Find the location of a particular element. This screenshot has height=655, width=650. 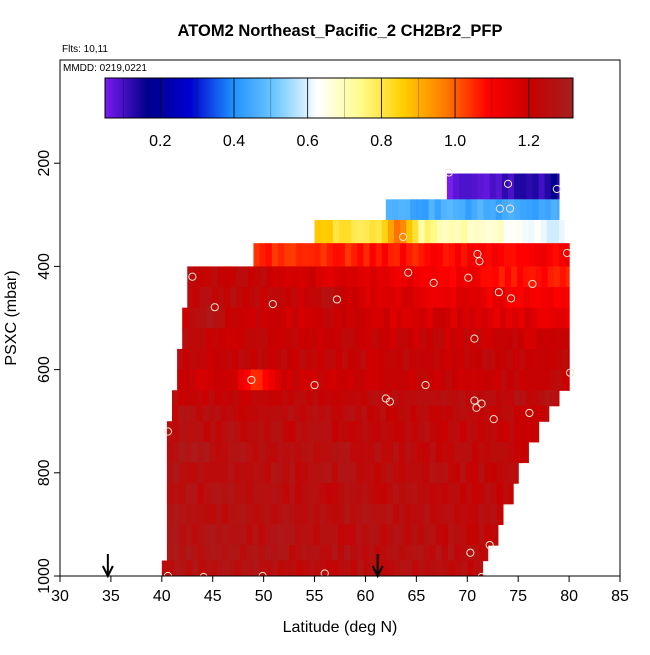

y-axis: 200 400 600 800 1000 is located at coordinates (48, 372).